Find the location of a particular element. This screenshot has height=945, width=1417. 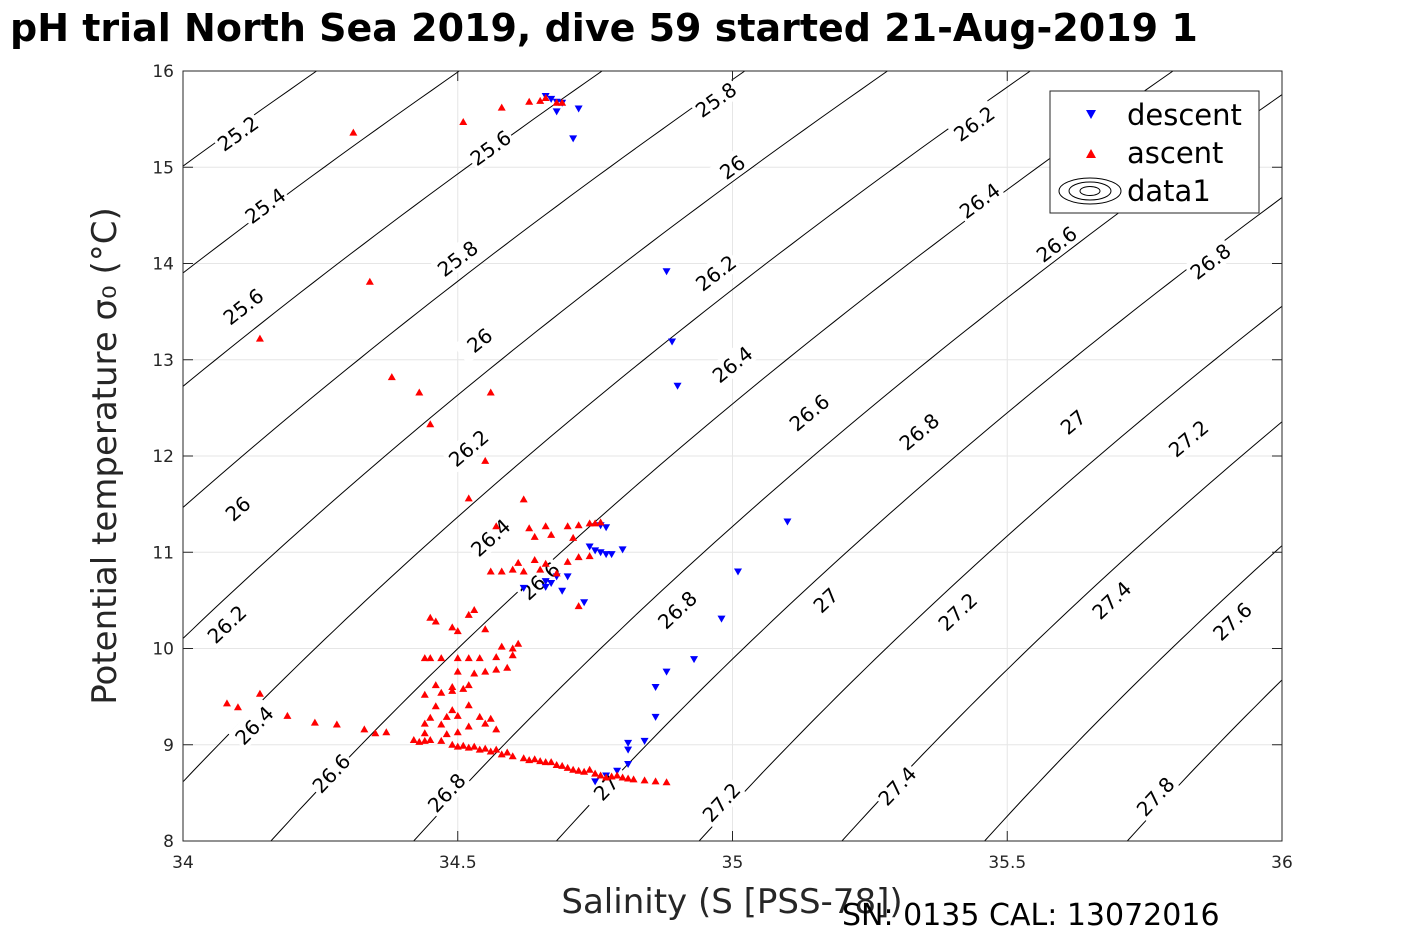

y-tick-label: 11 is located at coordinates (163, 553).